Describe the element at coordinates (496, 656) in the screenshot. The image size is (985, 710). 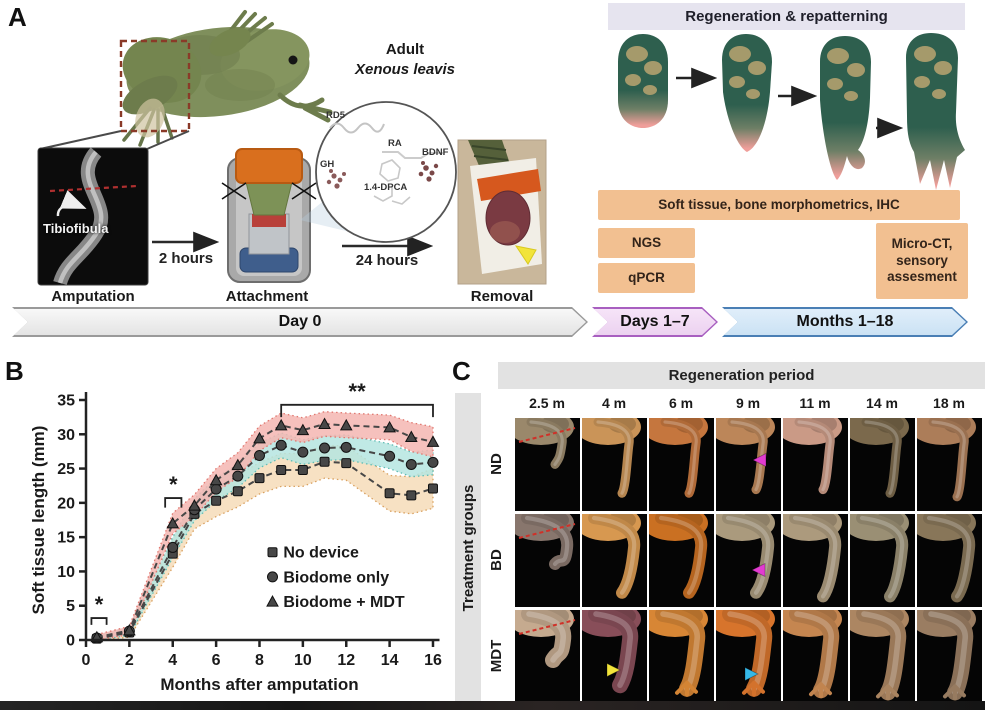
I see `row-label-mdt: MDT` at that location.